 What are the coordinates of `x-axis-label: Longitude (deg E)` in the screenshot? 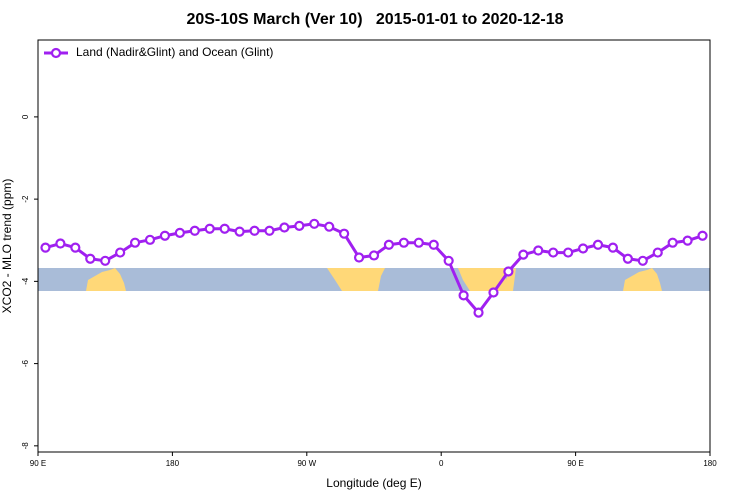 It's located at (373, 483).